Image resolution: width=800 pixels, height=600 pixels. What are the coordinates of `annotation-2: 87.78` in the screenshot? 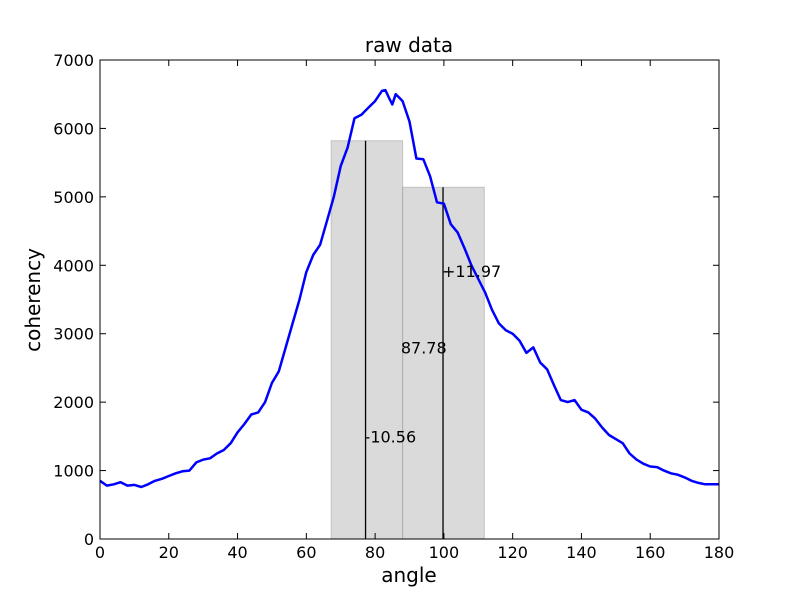 It's located at (424, 347).